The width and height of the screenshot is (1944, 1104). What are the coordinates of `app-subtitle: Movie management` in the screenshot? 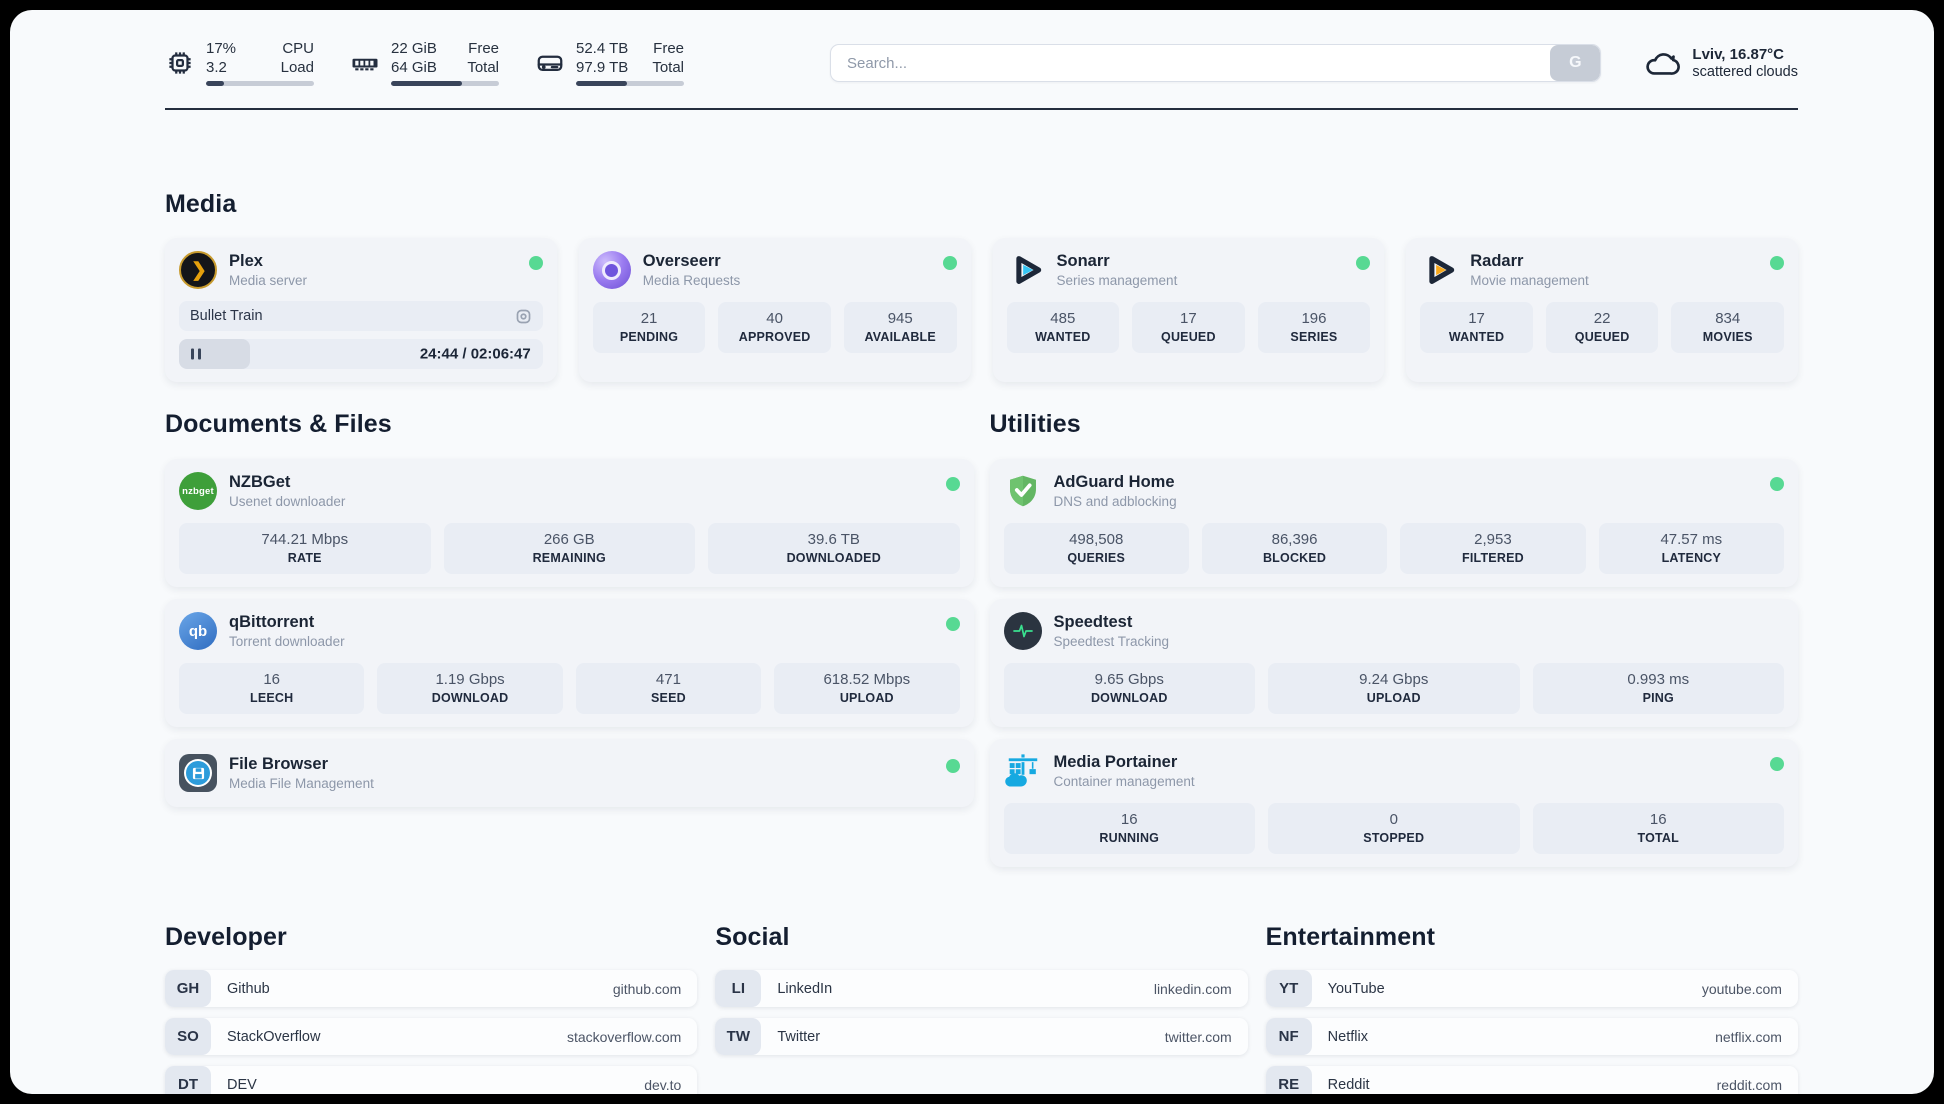 It's located at (1529, 280).